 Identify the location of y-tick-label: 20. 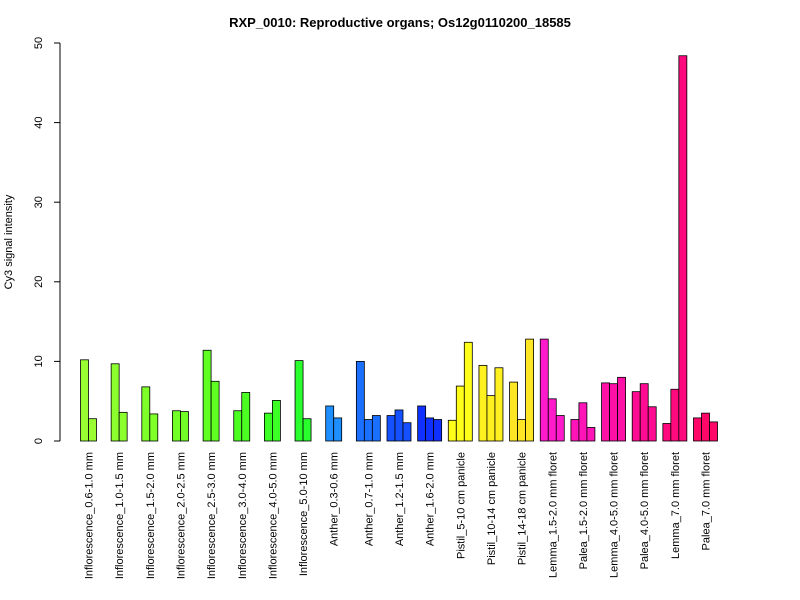
(39, 282).